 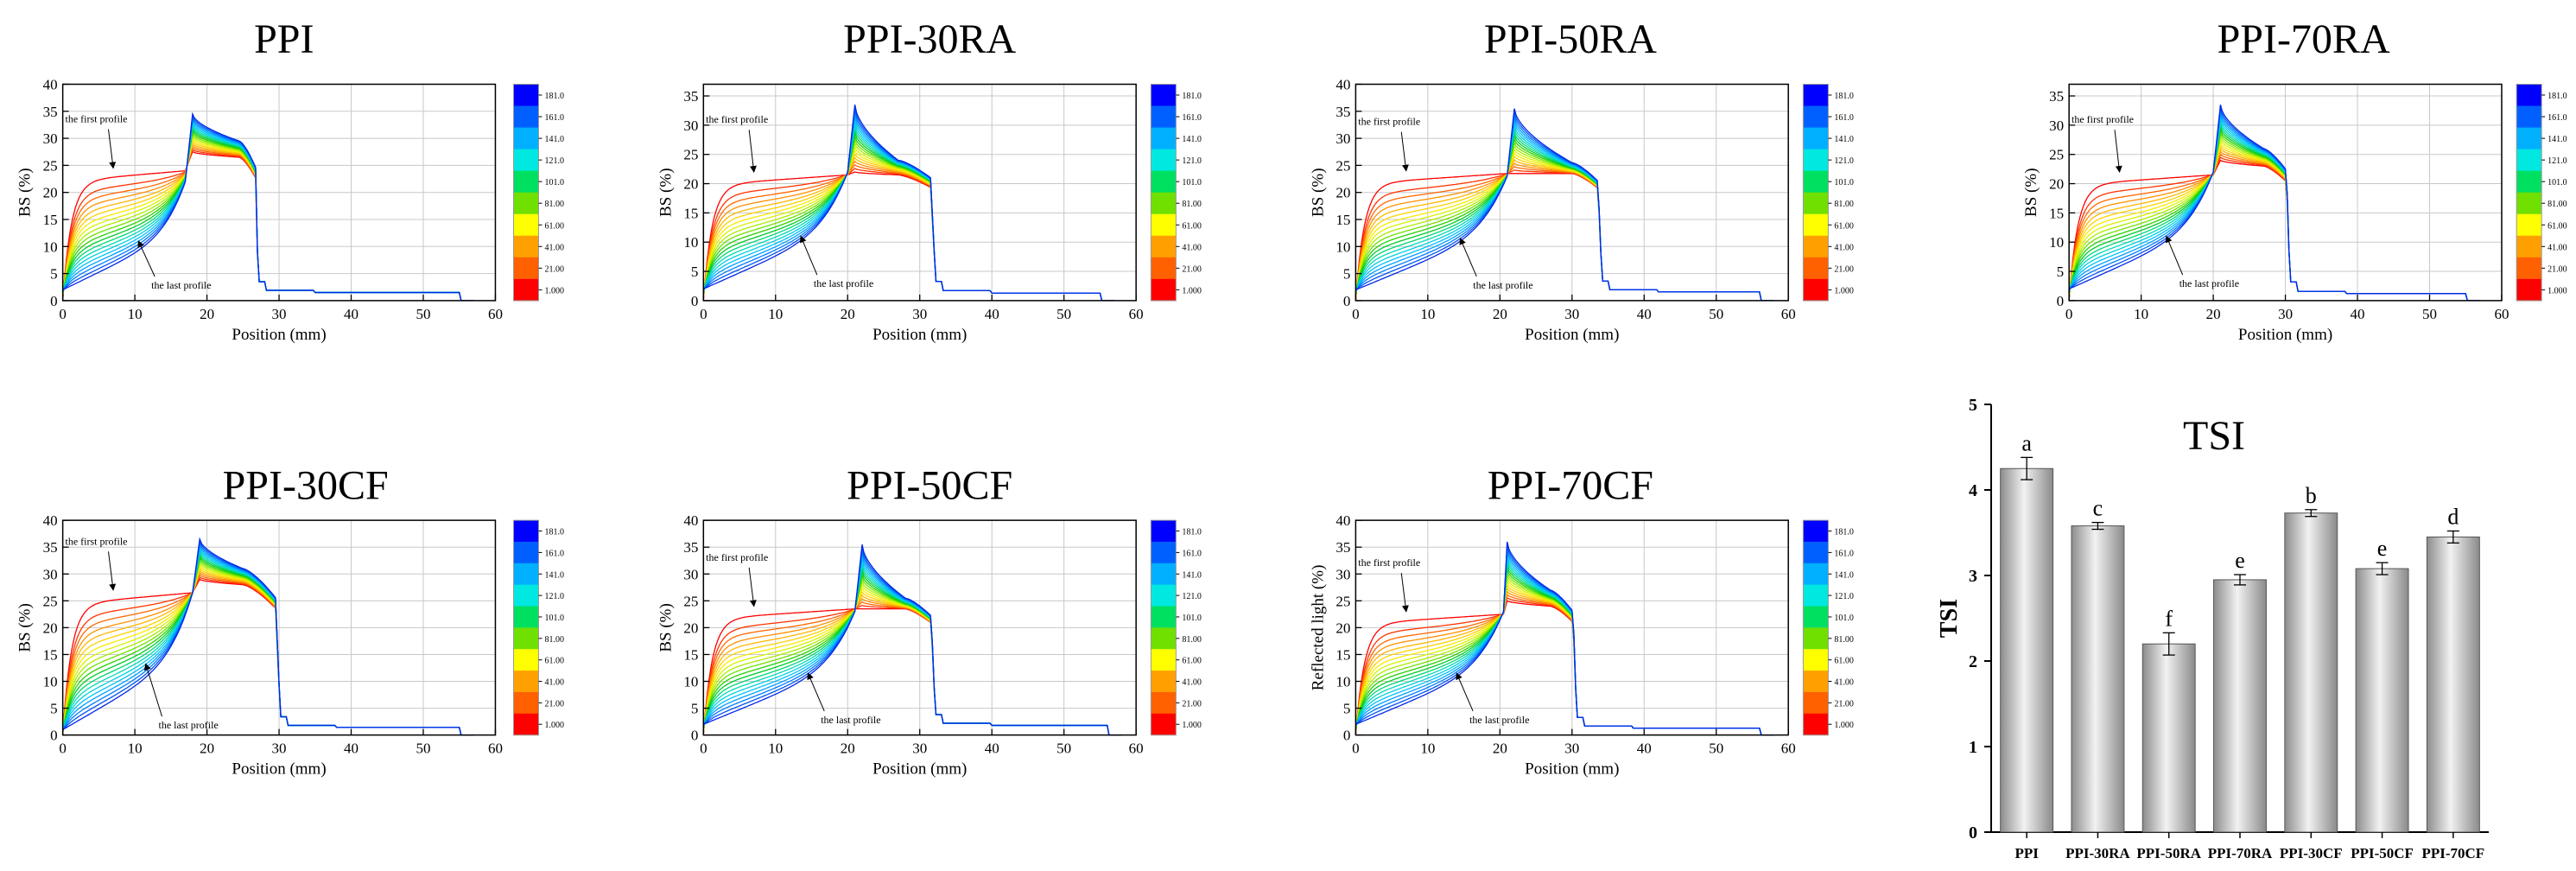 What do you see at coordinates (1571, 314) in the screenshot?
I see `x-tick-label: 30` at bounding box center [1571, 314].